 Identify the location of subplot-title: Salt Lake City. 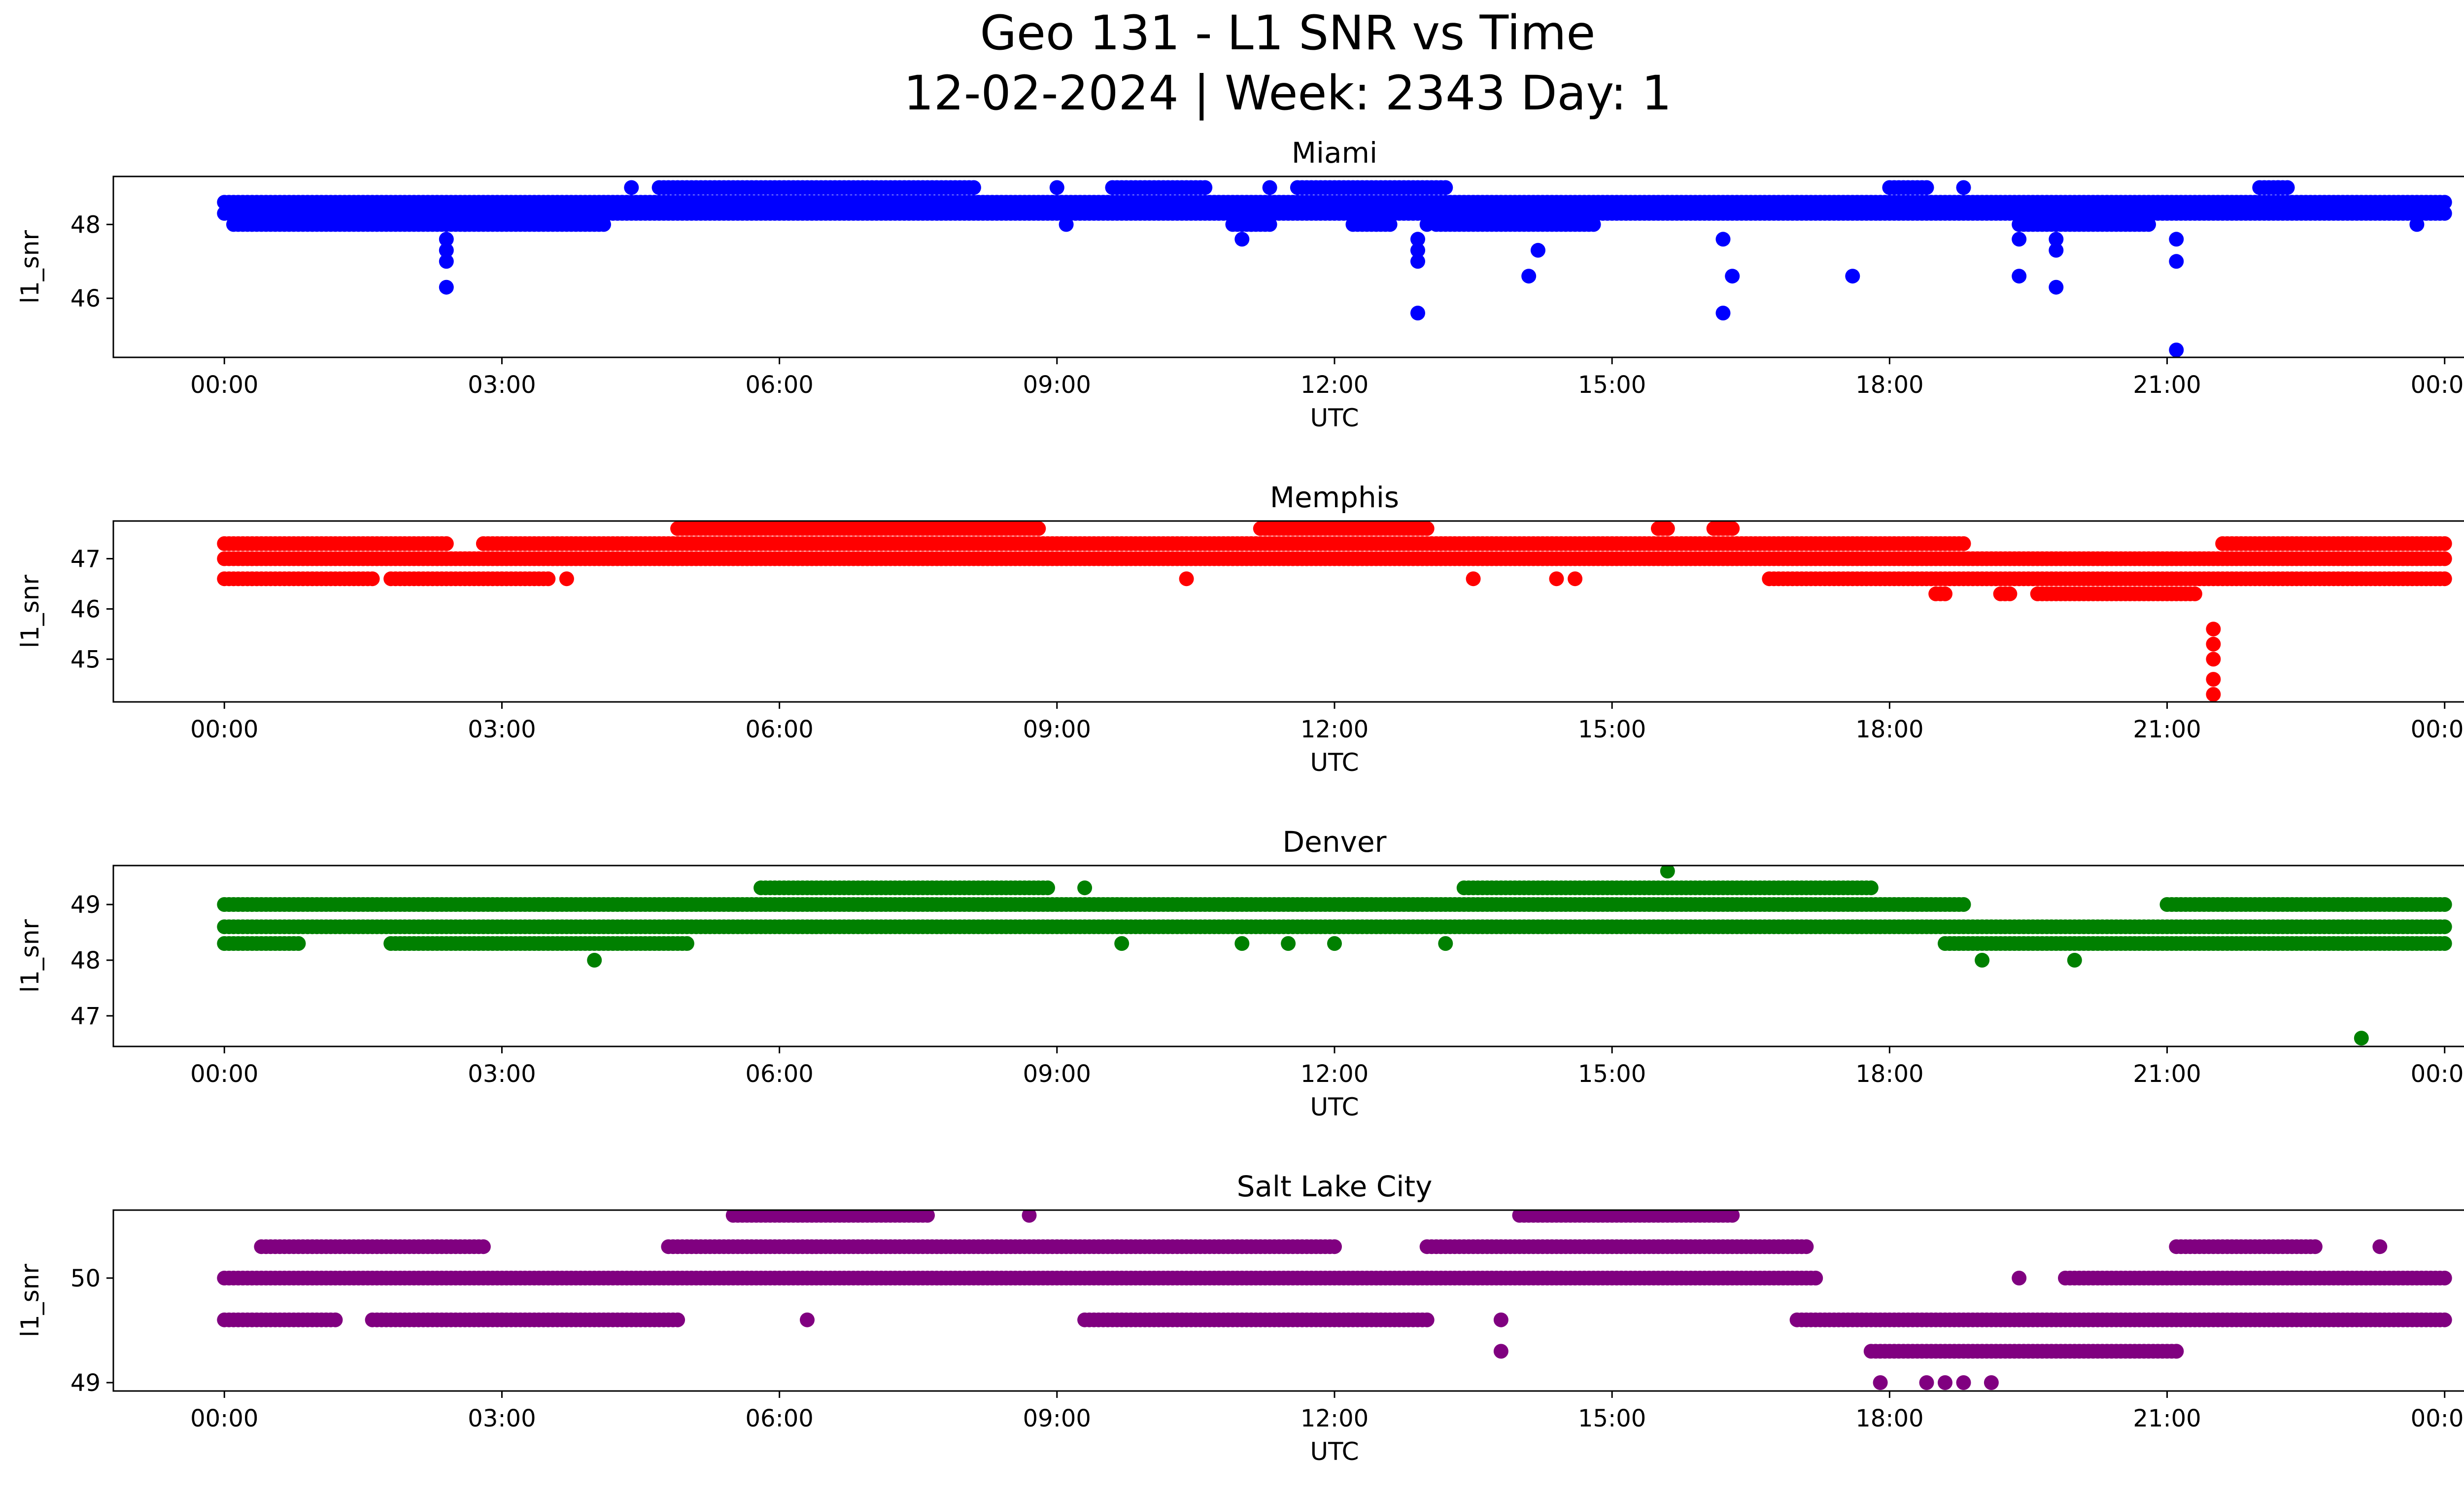
(1335, 1186).